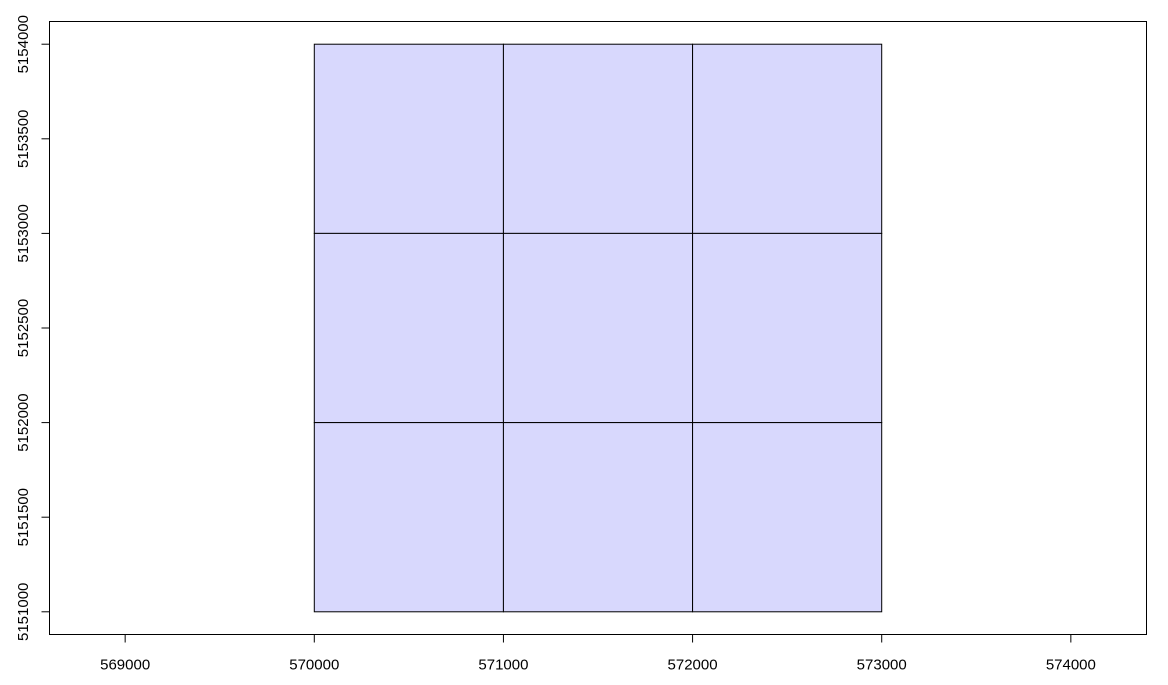 Image resolution: width=1168 pixels, height=685 pixels. Describe the element at coordinates (23, 139) in the screenshot. I see `y-tick-label: 5153500` at that location.